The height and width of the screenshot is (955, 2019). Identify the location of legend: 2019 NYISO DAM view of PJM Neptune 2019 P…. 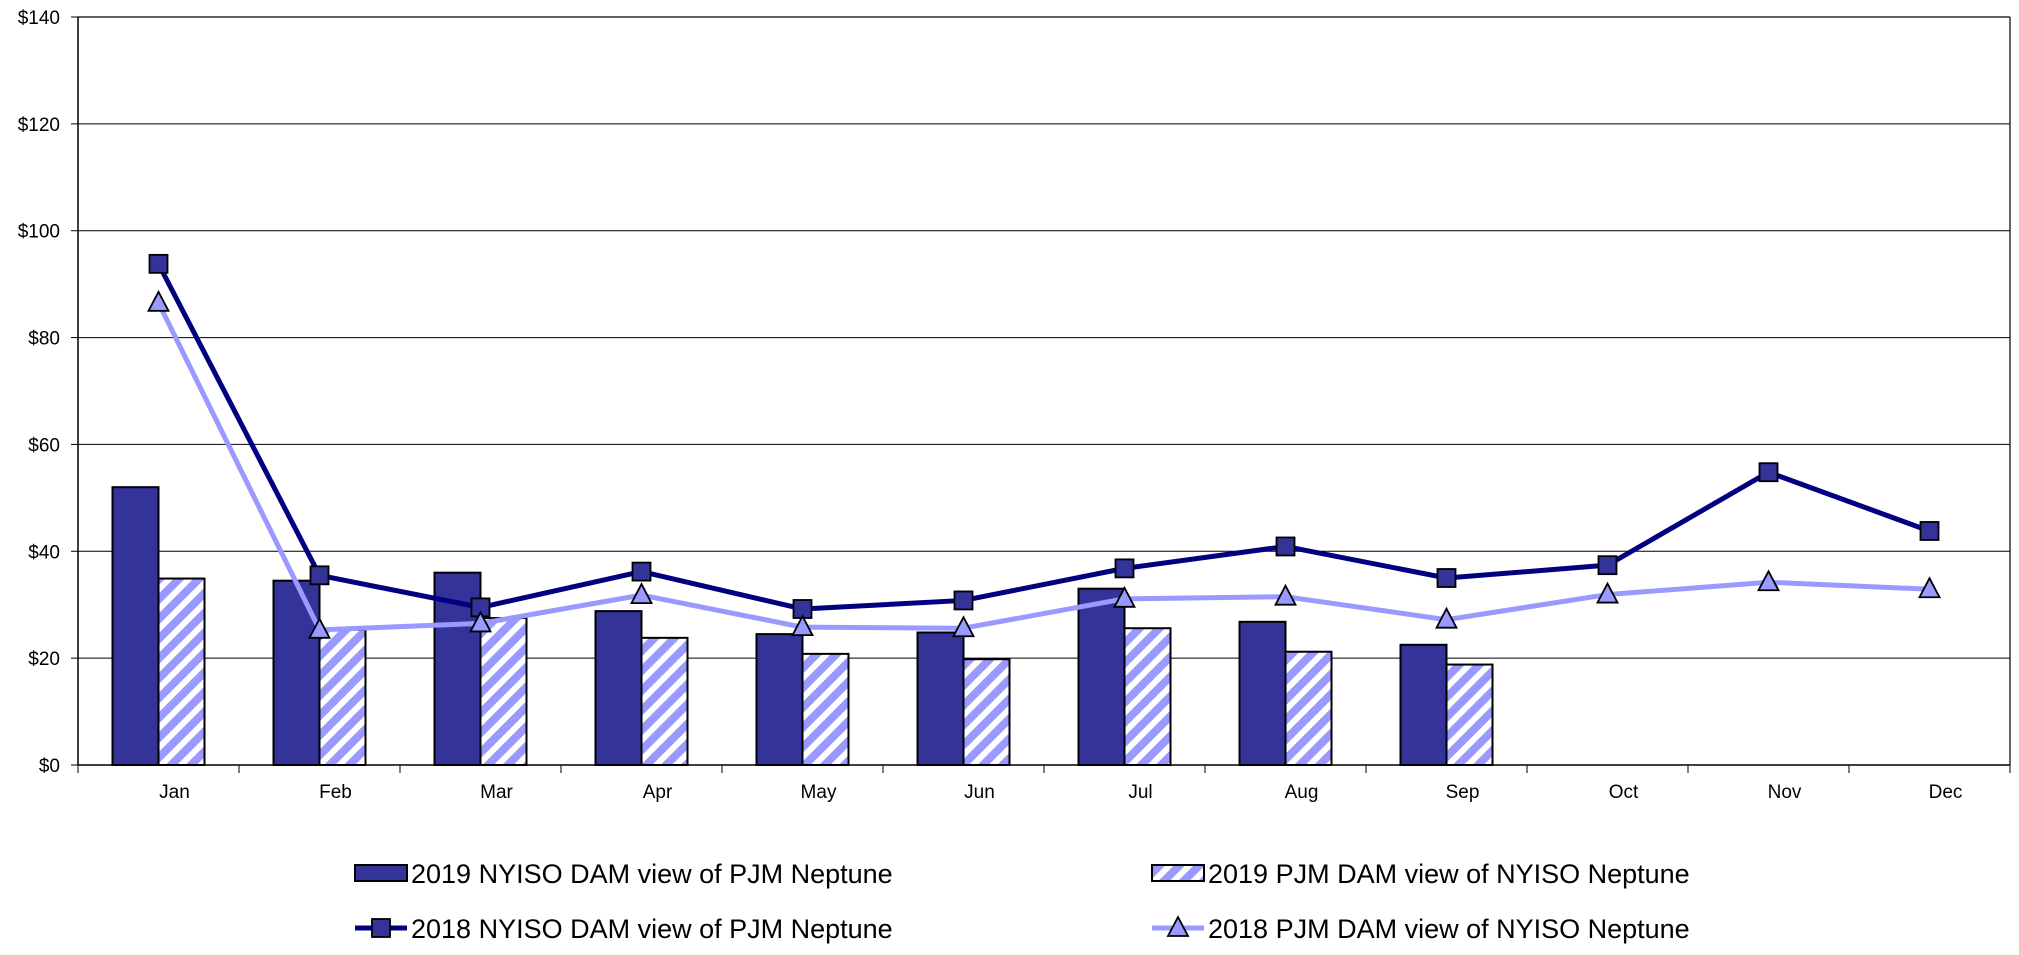
(1022, 901).